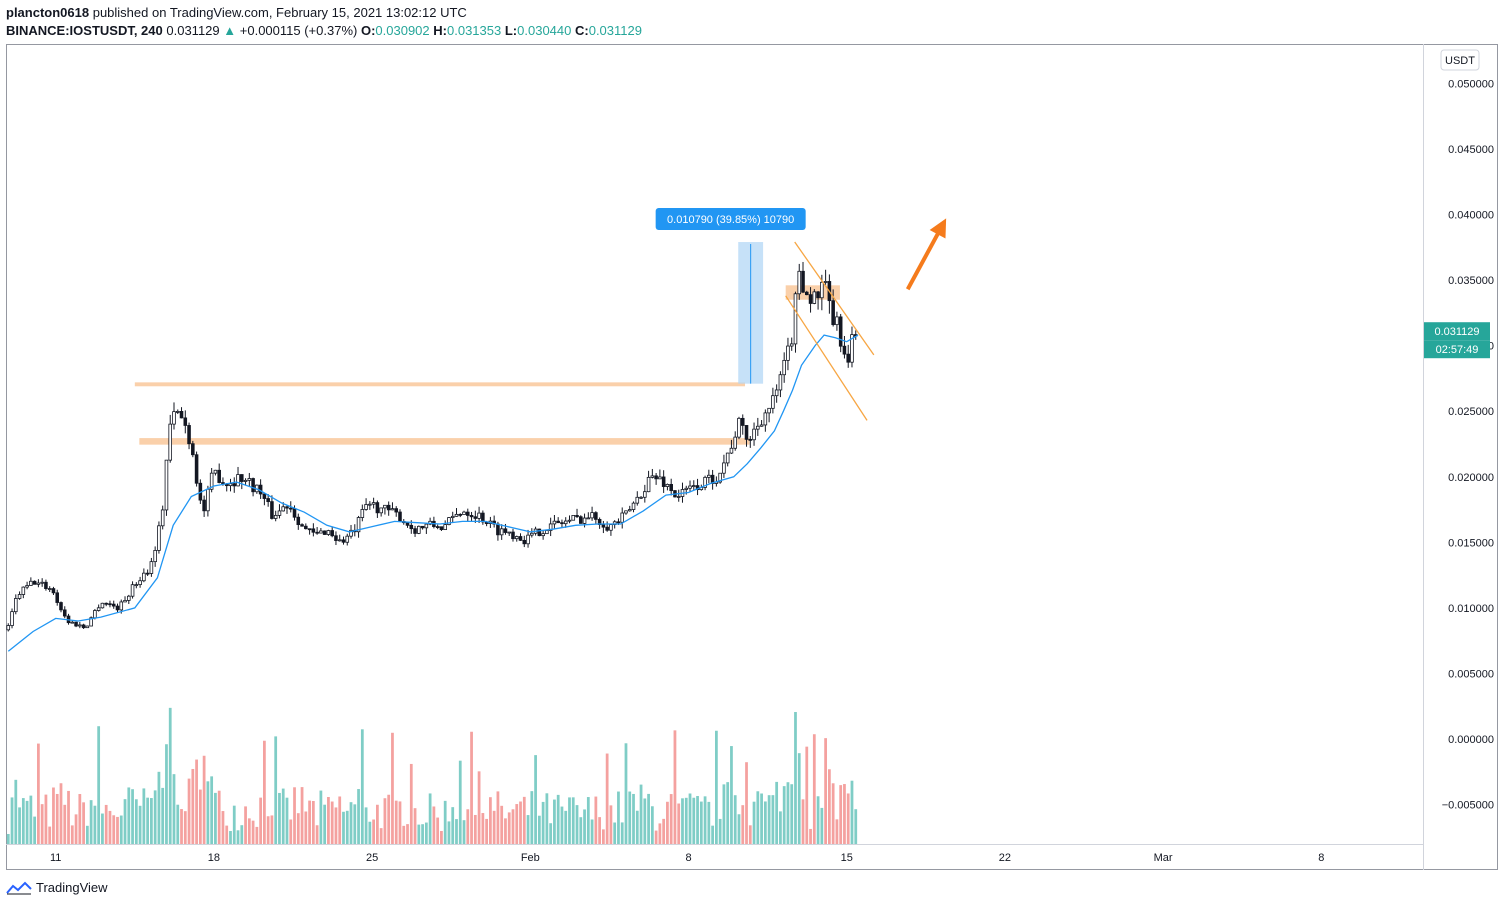  Describe the element at coordinates (1471, 412) in the screenshot. I see `price-tick-label: 0.025000` at that location.